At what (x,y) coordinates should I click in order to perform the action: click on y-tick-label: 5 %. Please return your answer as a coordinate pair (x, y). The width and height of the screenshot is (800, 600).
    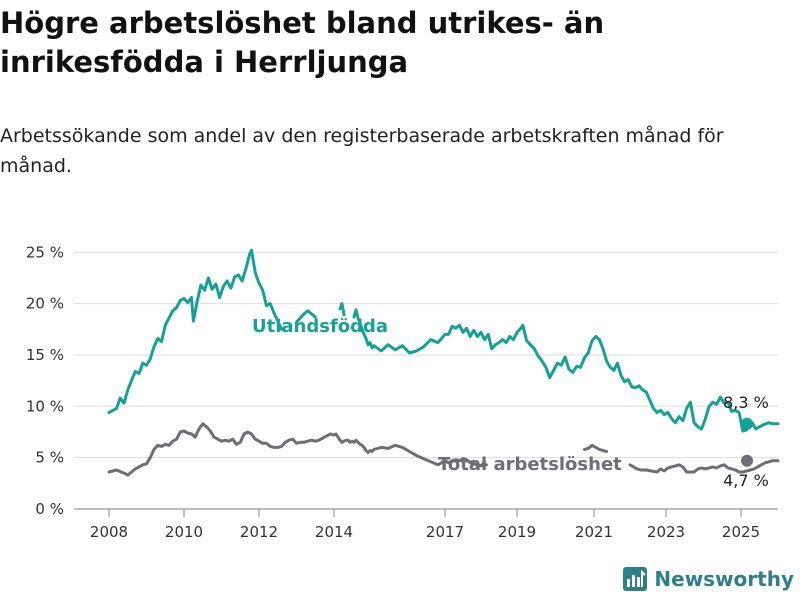
    Looking at the image, I should click on (49, 458).